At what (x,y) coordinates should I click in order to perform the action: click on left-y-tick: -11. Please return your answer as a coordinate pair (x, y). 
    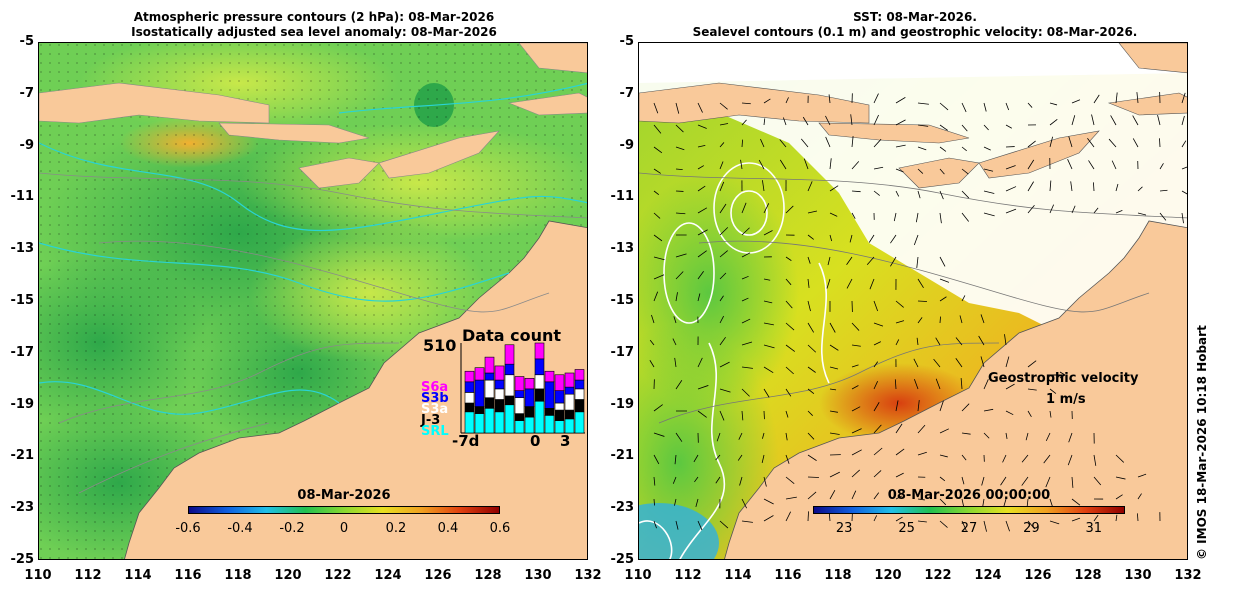
    Looking at the image, I should click on (22, 197).